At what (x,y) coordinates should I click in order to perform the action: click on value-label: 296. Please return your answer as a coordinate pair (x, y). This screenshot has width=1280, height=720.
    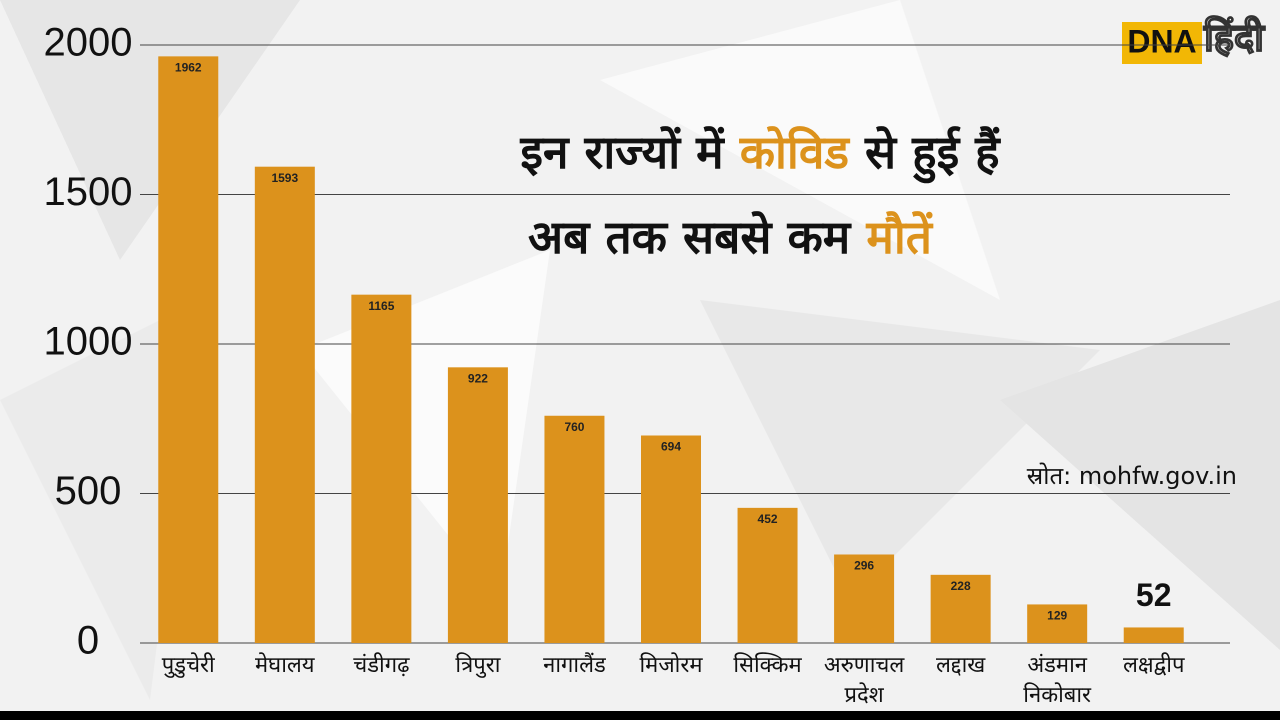
    Looking at the image, I should click on (864, 566).